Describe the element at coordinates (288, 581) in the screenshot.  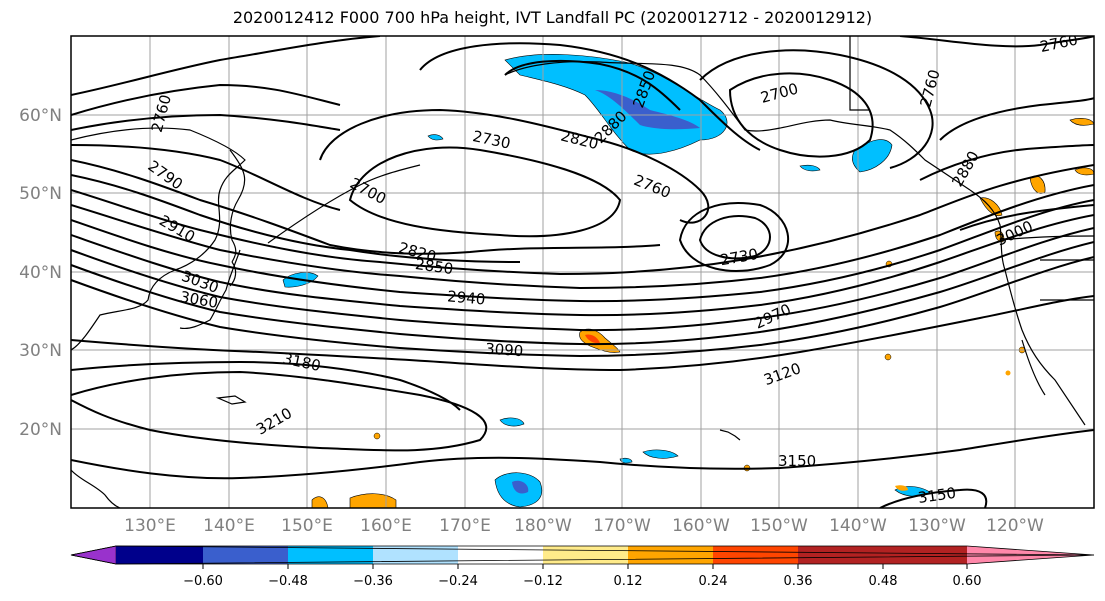
I see `colorbar-tick-label: −0.48` at that location.